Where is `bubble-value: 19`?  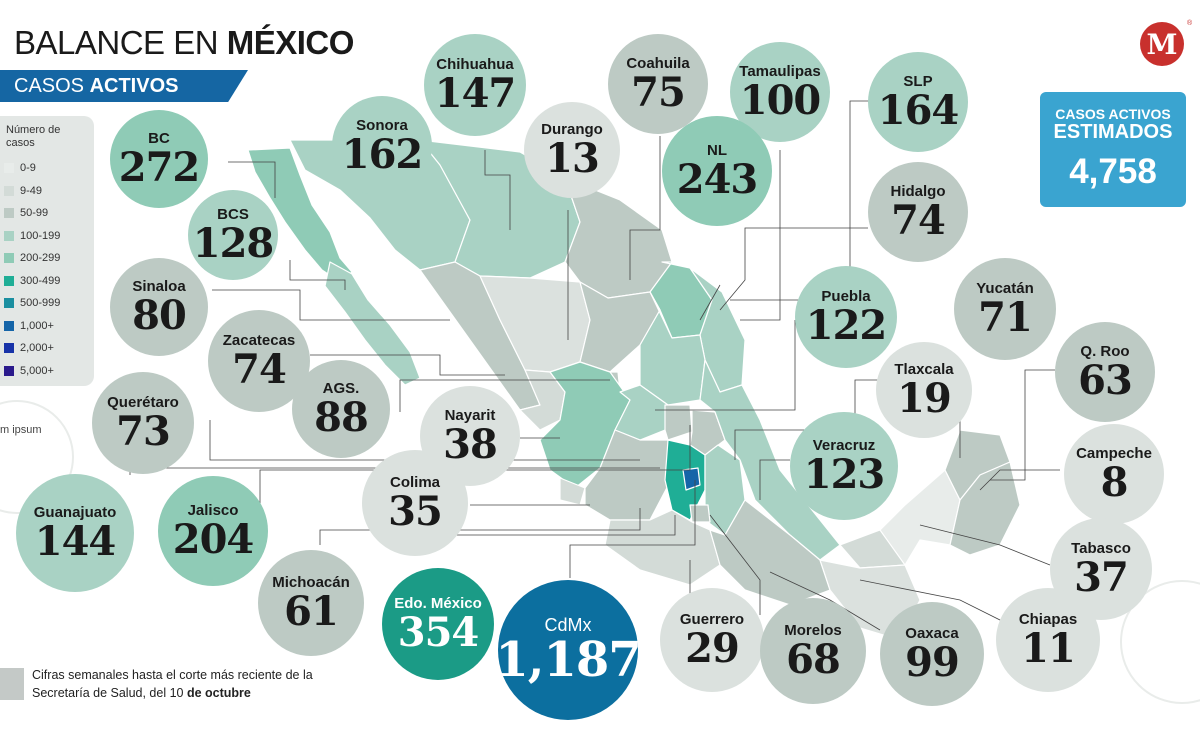 bubble-value: 19 is located at coordinates (924, 398).